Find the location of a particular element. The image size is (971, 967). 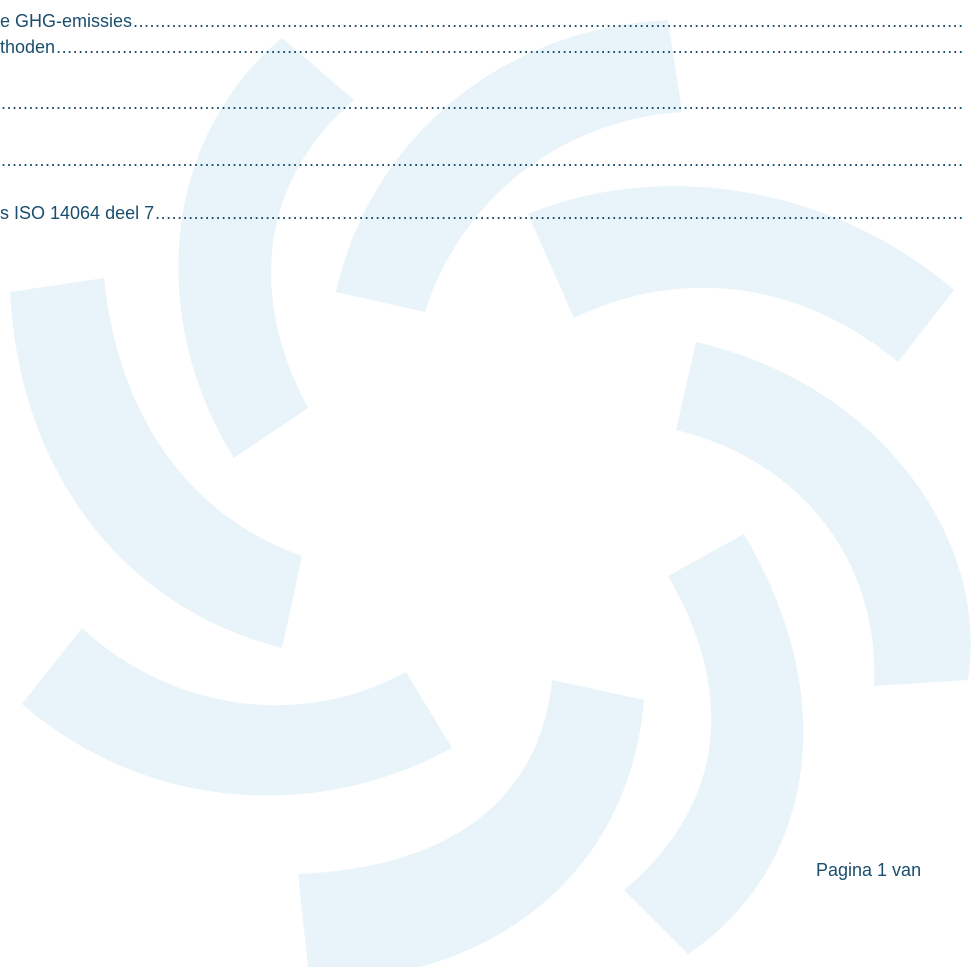

toc-entry-text: s ISO 14064 deel 7 is located at coordinates (77, 213).